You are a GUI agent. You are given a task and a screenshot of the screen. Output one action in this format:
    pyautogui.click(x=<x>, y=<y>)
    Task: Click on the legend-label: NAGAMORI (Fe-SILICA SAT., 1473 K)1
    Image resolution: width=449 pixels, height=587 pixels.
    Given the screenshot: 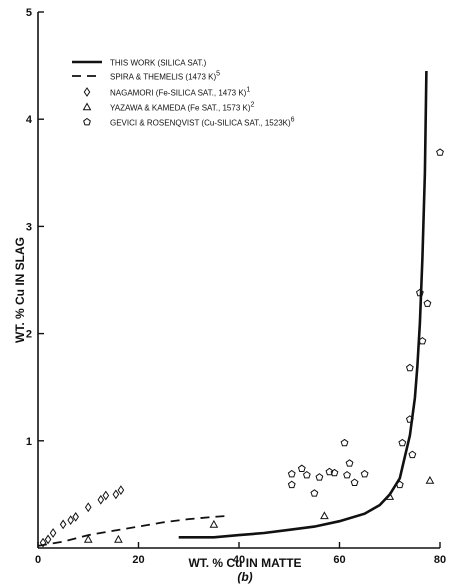 What is the action you would take?
    pyautogui.click(x=180, y=92)
    